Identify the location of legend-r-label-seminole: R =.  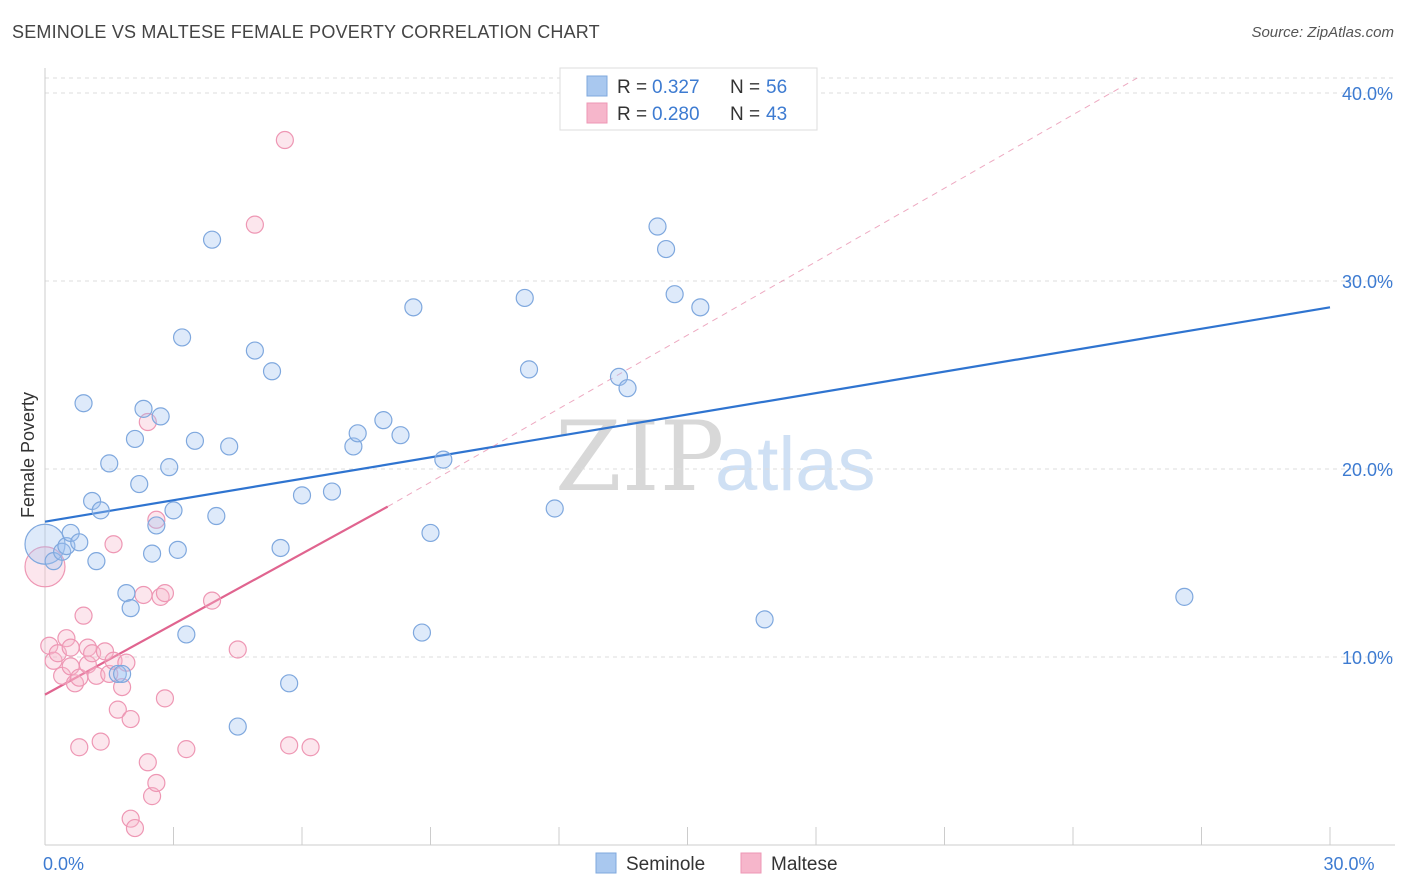
(632, 87).